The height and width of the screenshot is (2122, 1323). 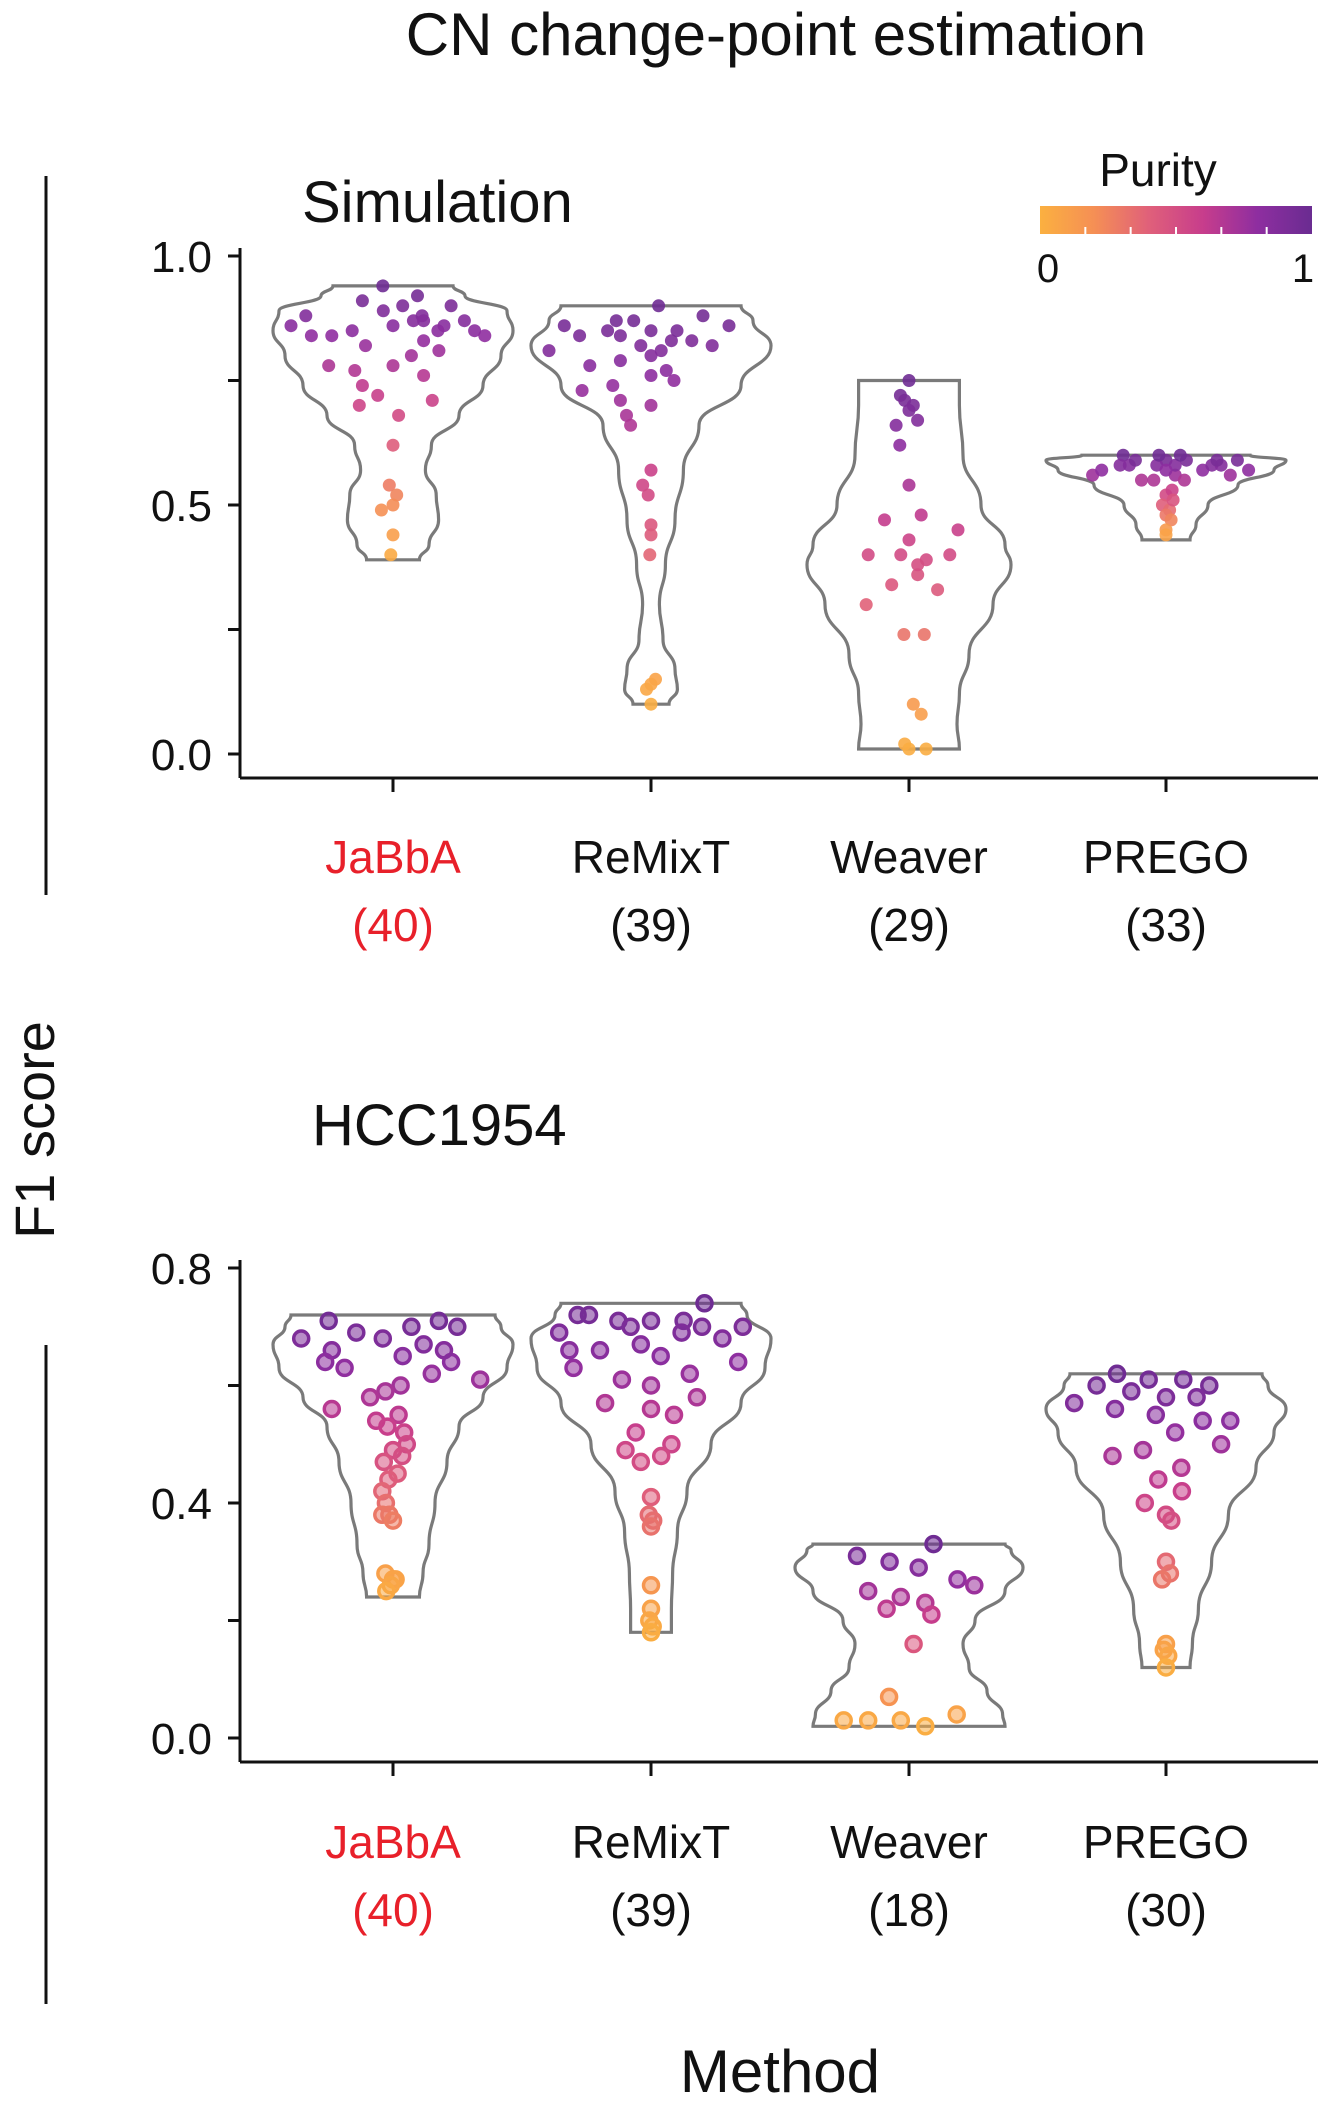 I want to click on violin-remixt, so click(x=651, y=505).